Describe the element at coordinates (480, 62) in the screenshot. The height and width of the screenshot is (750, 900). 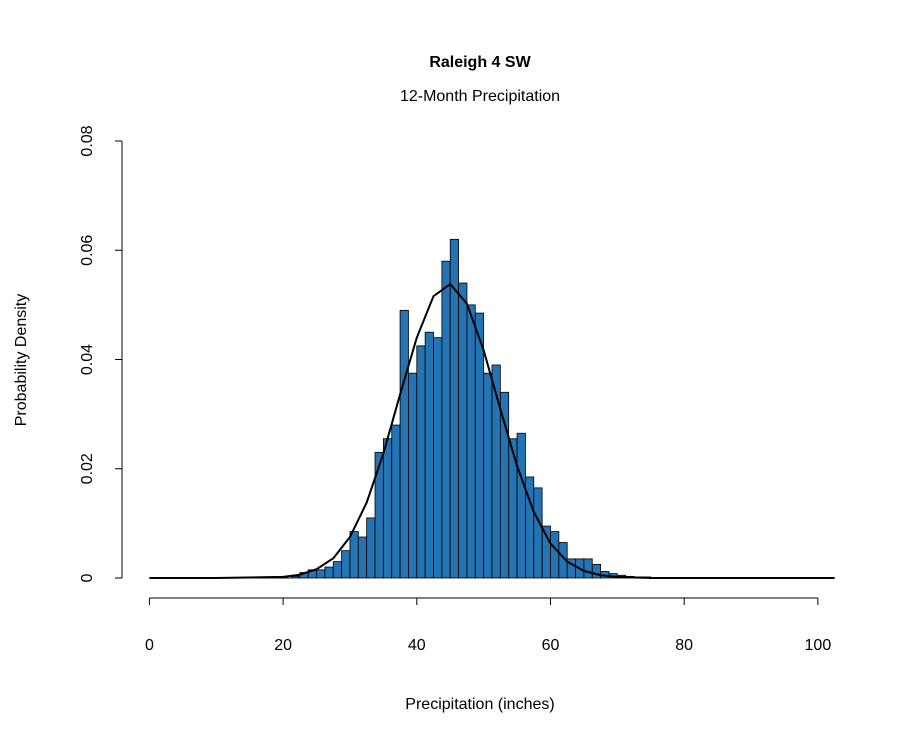
I see `chart-title: Raleigh 4 SW` at that location.